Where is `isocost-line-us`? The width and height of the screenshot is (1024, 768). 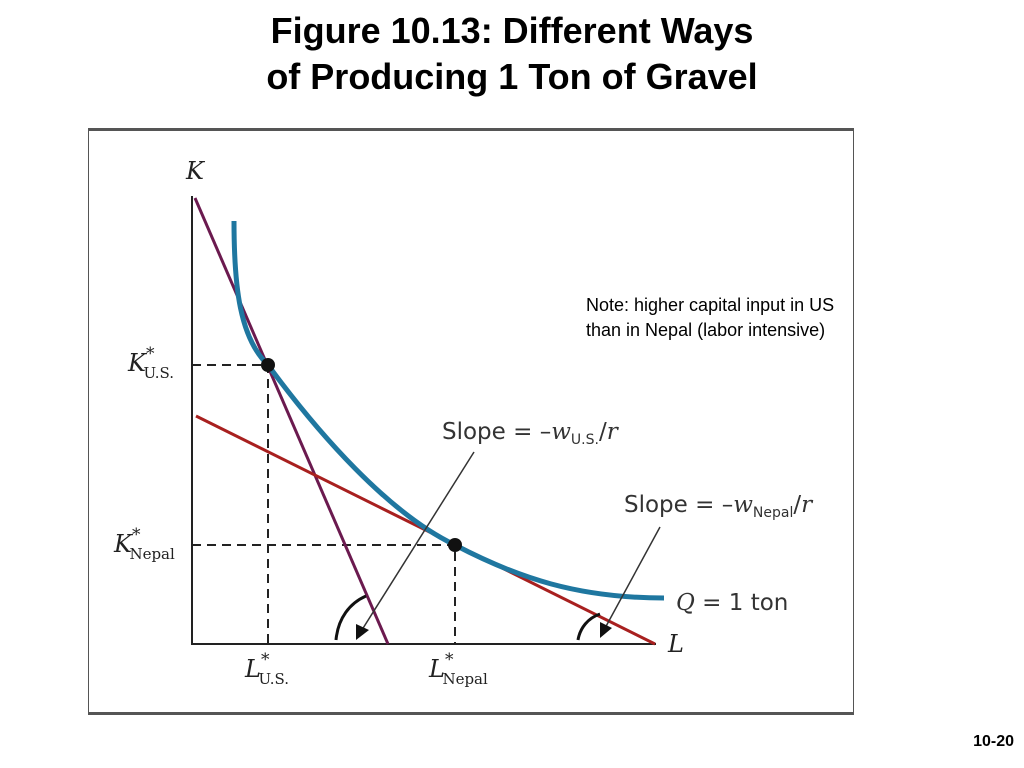
isocost-line-us is located at coordinates (291, 421).